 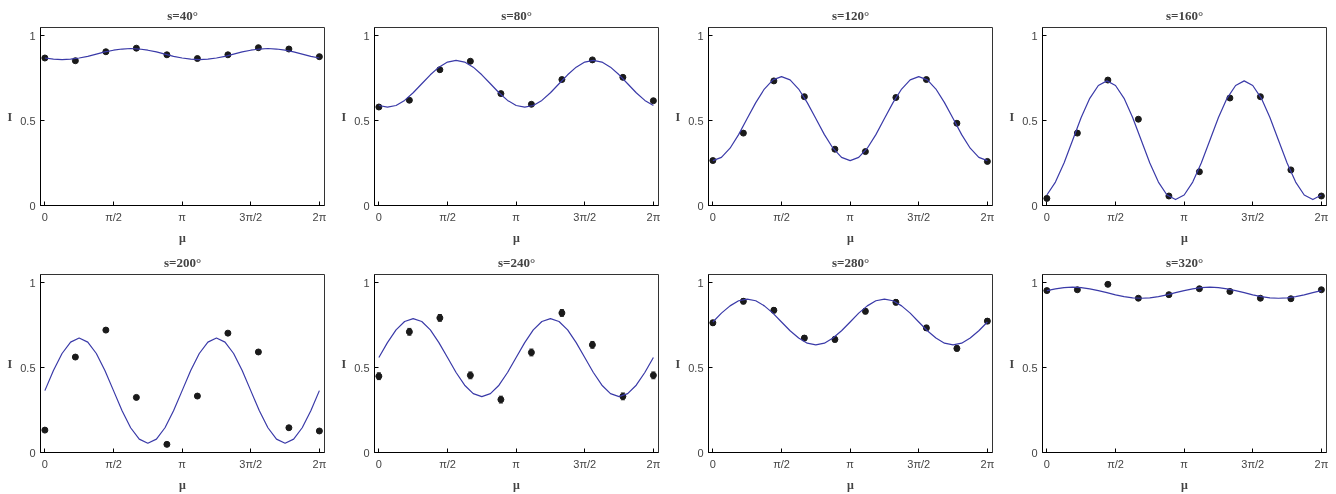 What do you see at coordinates (182, 15) in the screenshot?
I see `chart-title: s=40°` at bounding box center [182, 15].